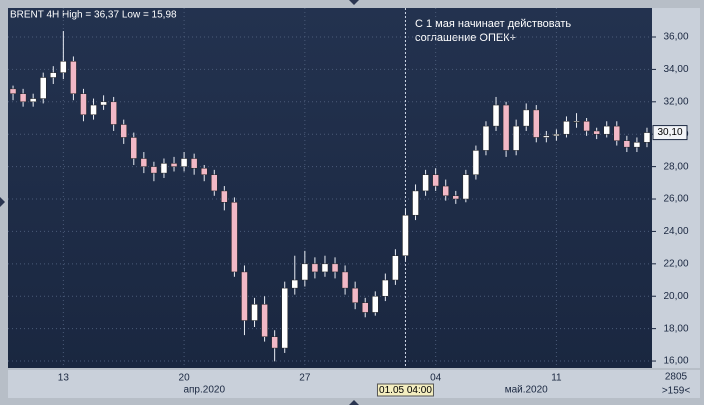 The image size is (704, 405). What do you see at coordinates (676, 377) in the screenshot?
I see `corner-label: 2805` at bounding box center [676, 377].